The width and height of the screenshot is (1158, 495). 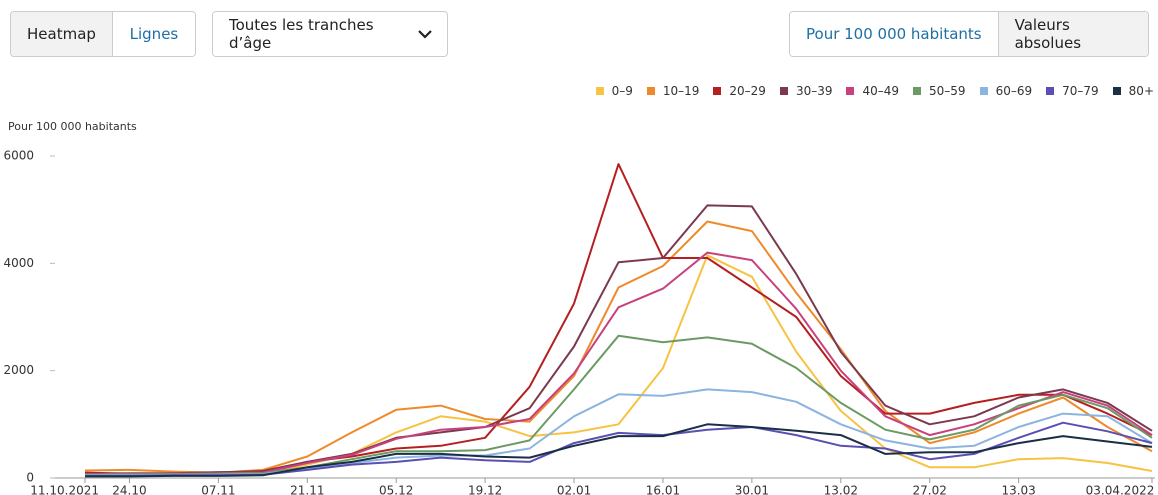 I want to click on x-tick-label: 24.10, so click(x=129, y=489).